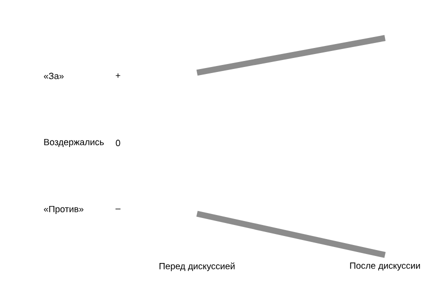 Image resolution: width=445 pixels, height=304 pixels. What do you see at coordinates (118, 75) in the screenshot?
I see `annotation: +` at bounding box center [118, 75].